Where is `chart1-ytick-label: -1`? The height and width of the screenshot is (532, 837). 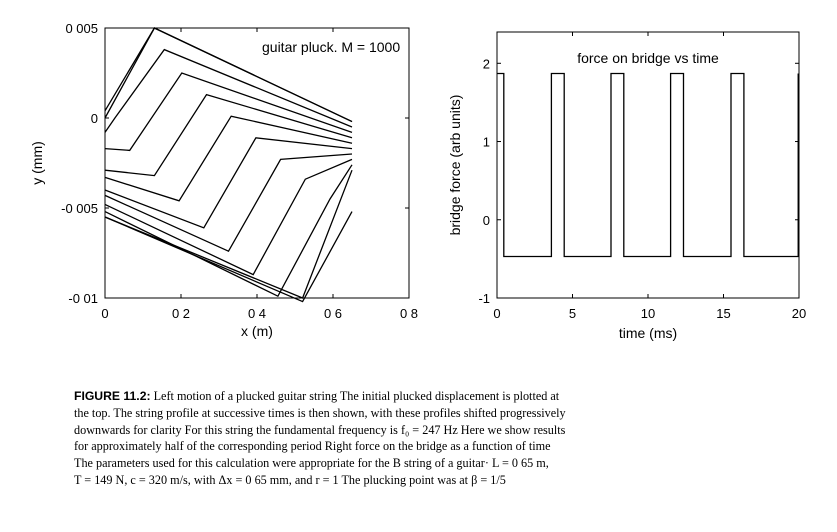 chart1-ytick-label: -1 is located at coordinates (484, 298).